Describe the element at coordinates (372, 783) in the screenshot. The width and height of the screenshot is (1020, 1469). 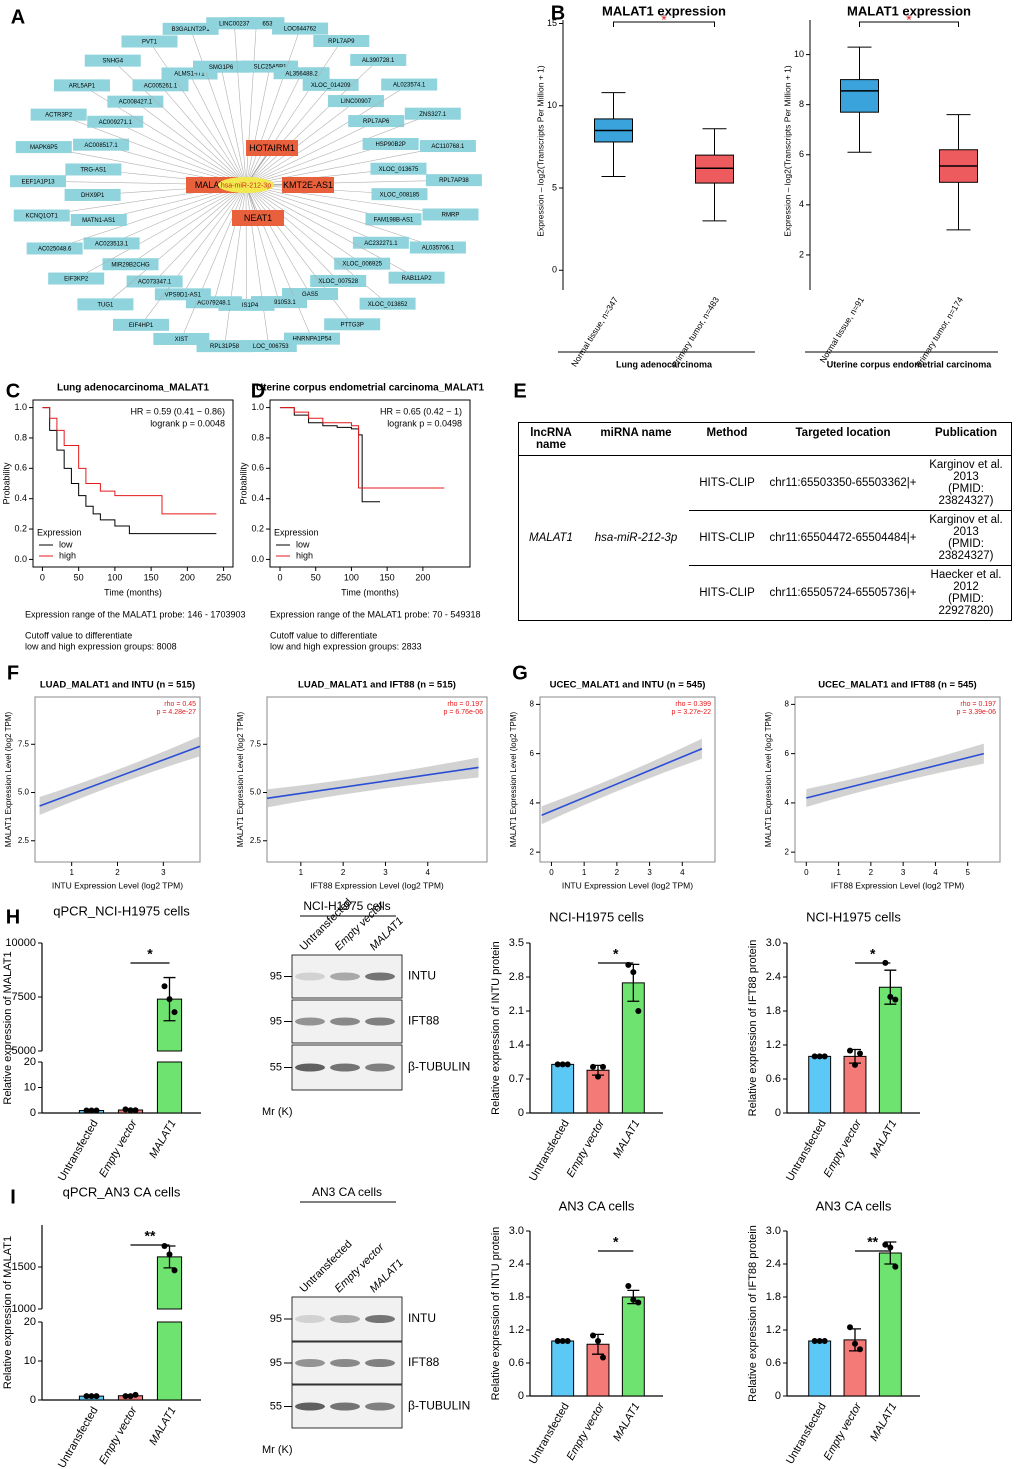
I see `fit-line` at that location.